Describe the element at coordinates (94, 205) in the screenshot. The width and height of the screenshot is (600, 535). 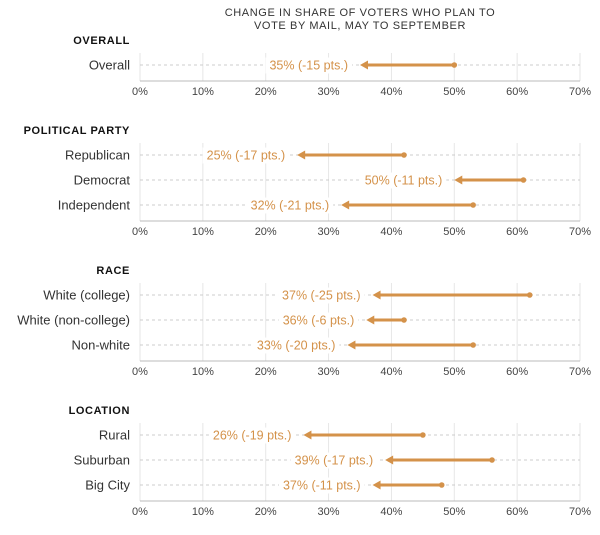
I see `row-label: Independent` at that location.